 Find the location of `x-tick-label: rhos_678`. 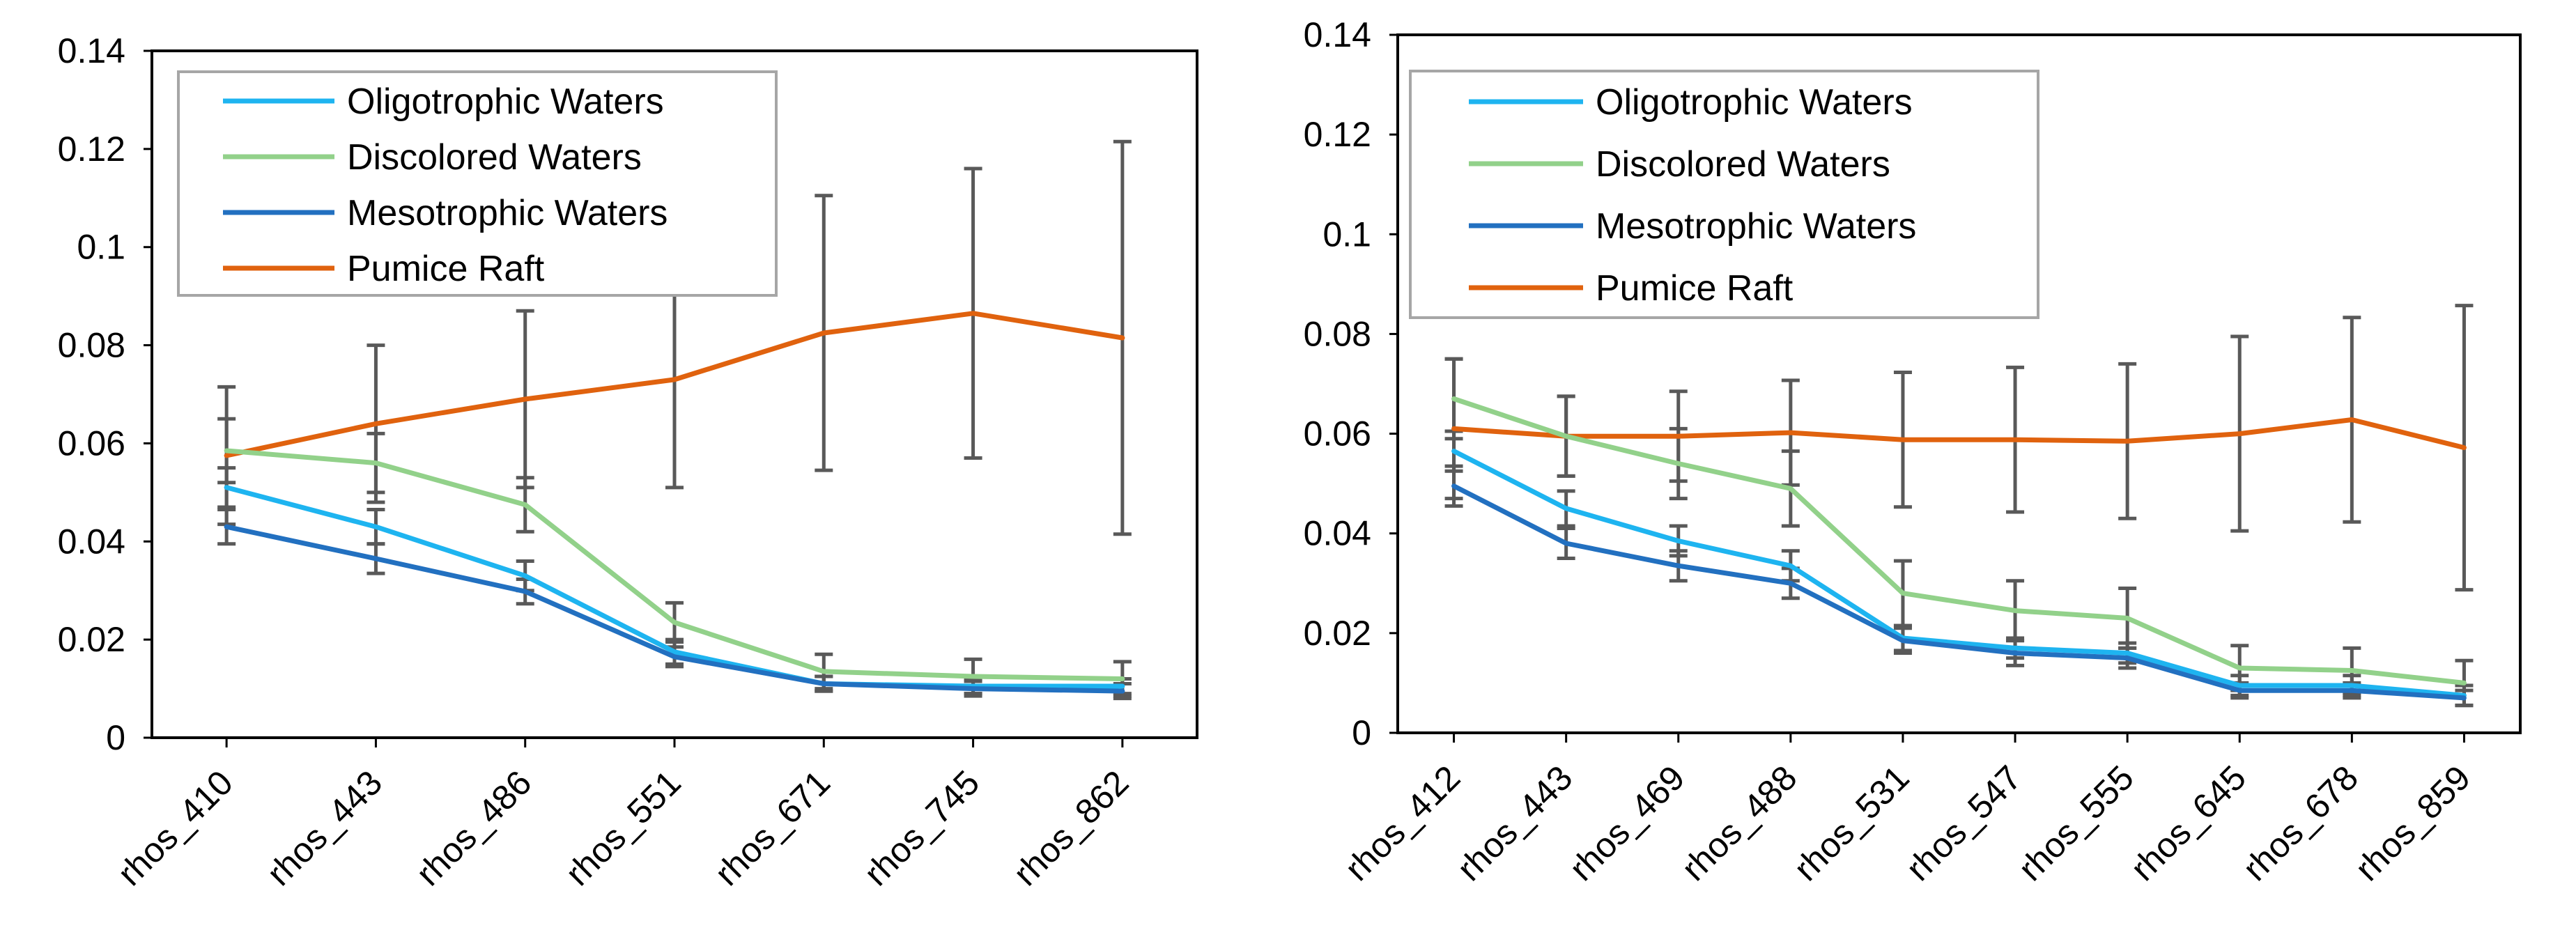

x-tick-label: rhos_678 is located at coordinates (2300, 823).